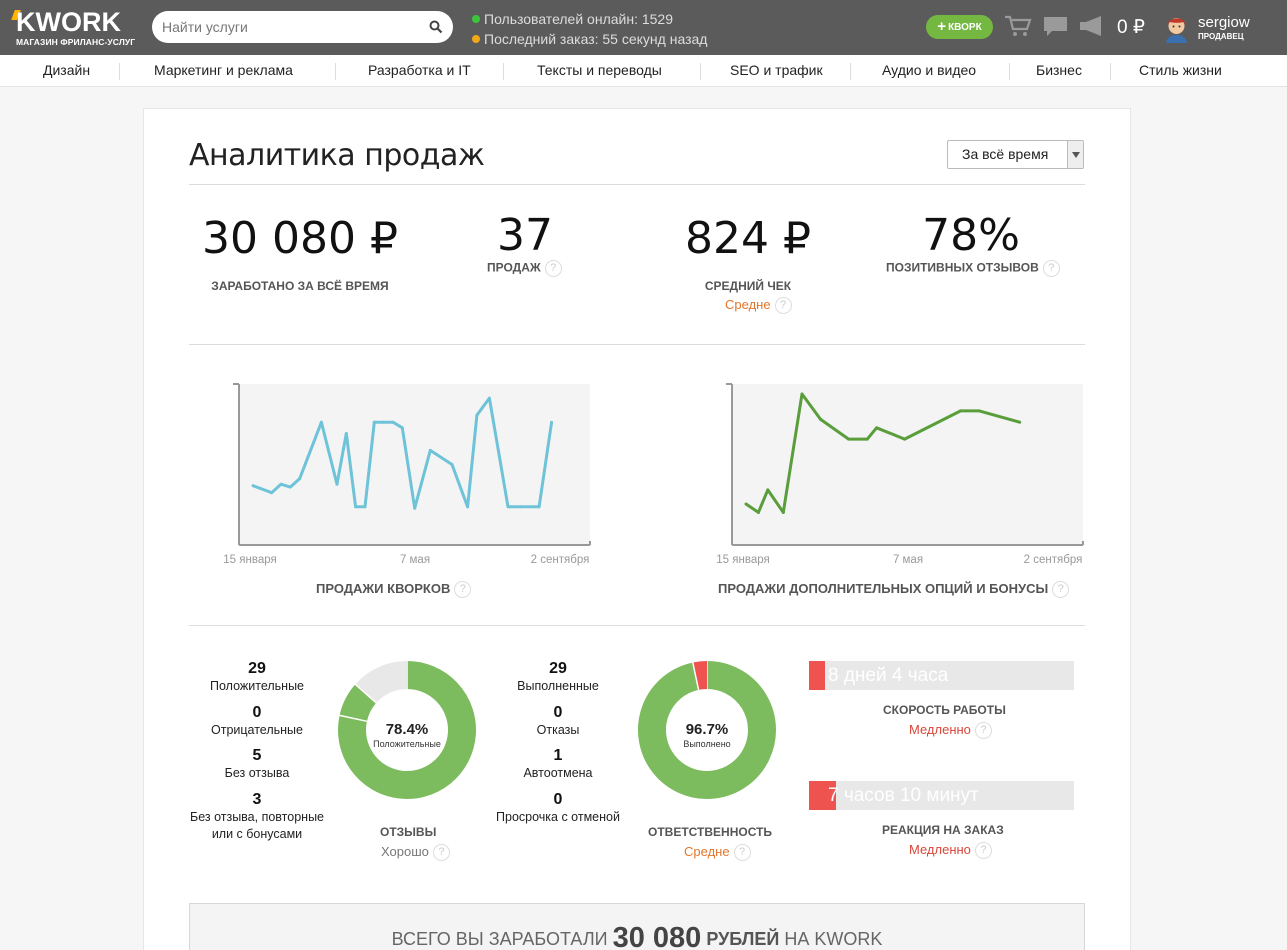 The width and height of the screenshot is (1287, 950). I want to click on orders-refused-label: Отказы, so click(558, 730).